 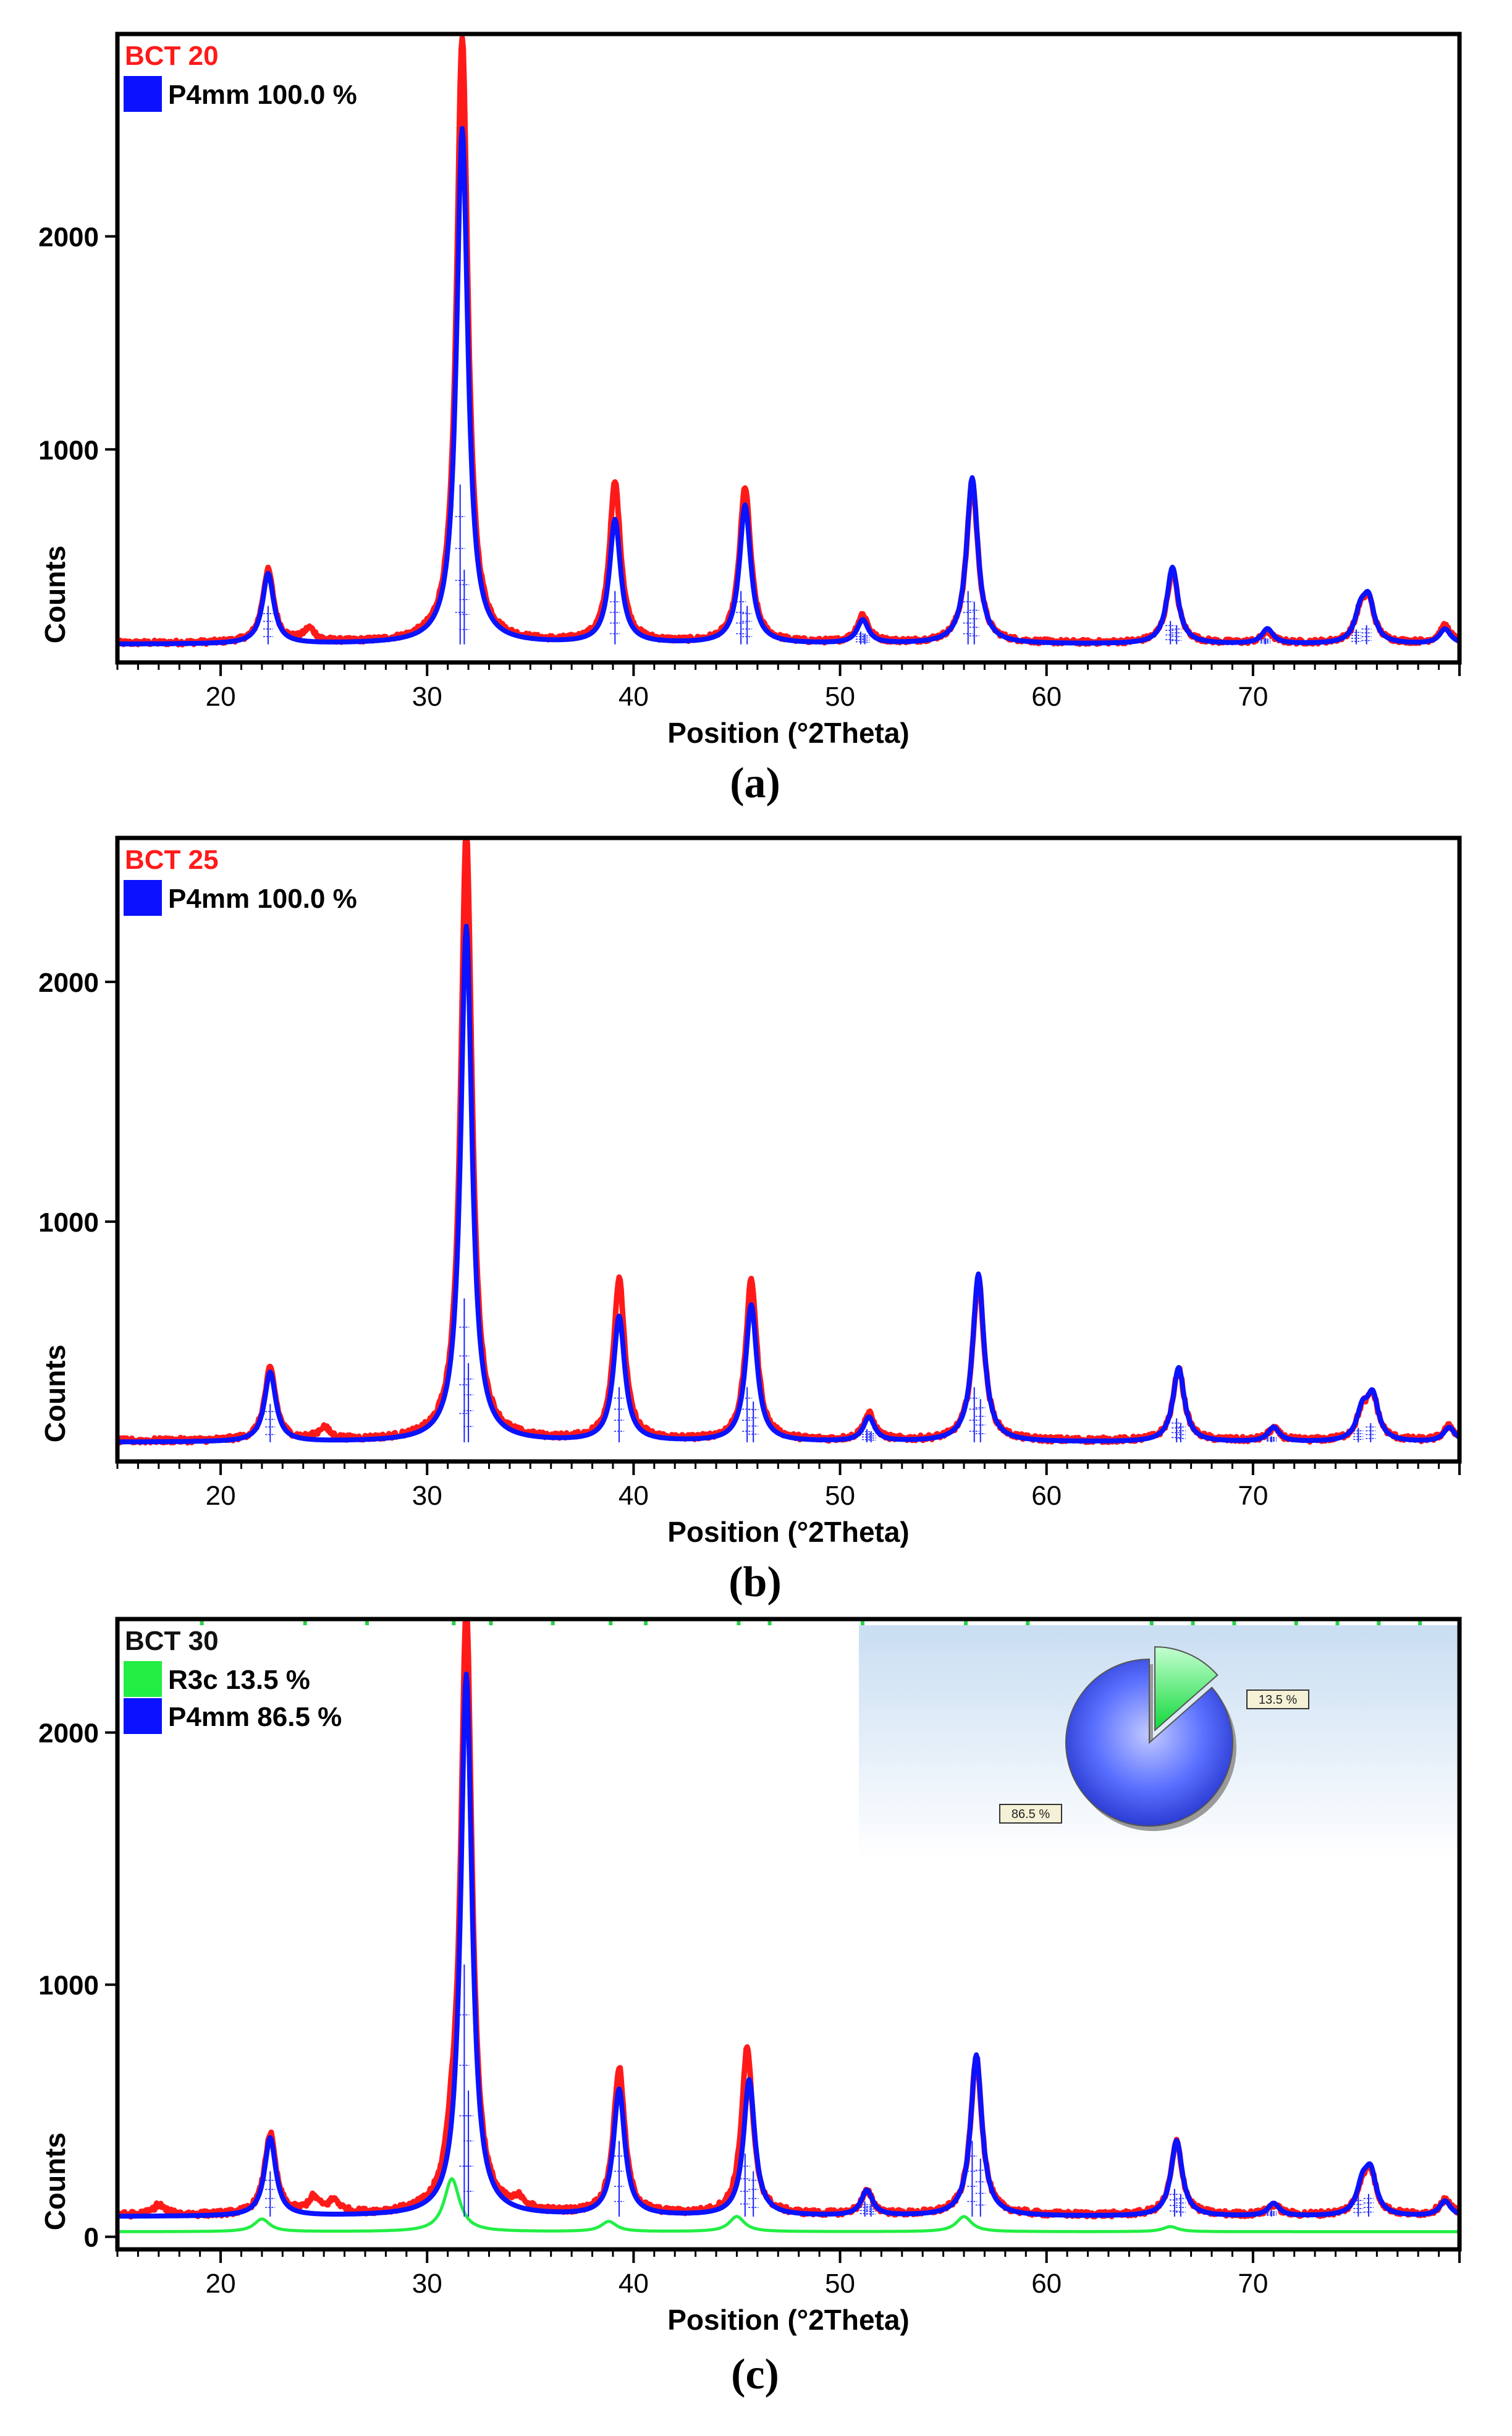 I want to click on pie-slice-r3c, so click(x=1186, y=1689).